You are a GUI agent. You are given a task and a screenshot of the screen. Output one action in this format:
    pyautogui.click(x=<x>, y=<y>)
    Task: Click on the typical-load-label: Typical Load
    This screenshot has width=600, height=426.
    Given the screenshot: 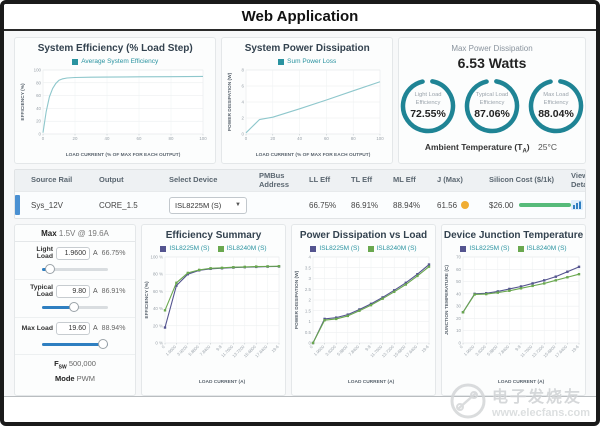 What is the action you would take?
    pyautogui.click(x=41, y=291)
    